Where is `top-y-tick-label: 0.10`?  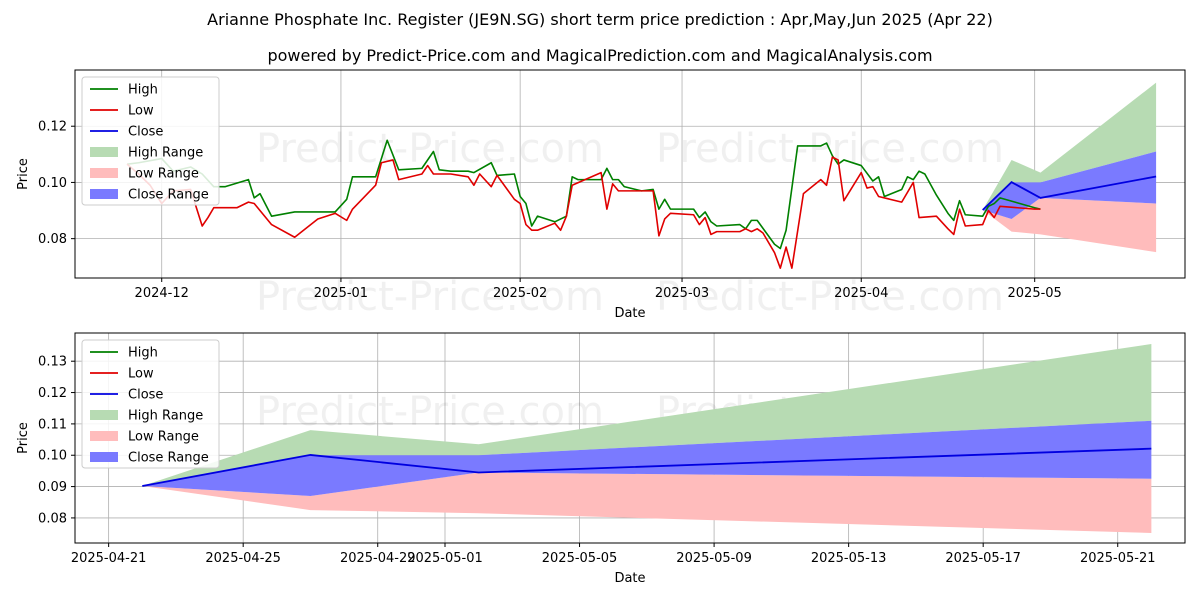 top-y-tick-label: 0.10 is located at coordinates (52, 183).